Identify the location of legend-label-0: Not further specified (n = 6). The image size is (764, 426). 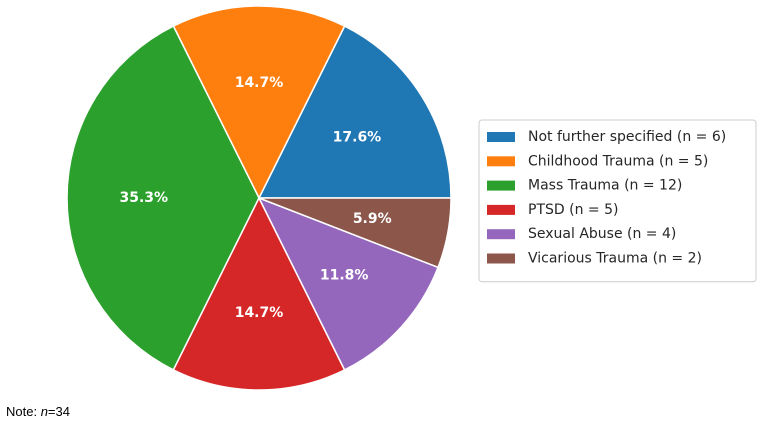
(627, 137).